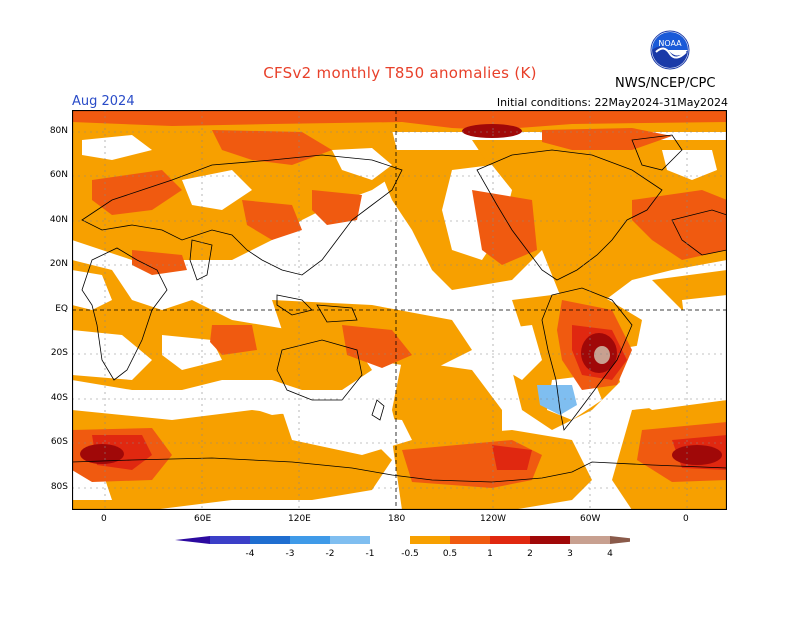 Image resolution: width=800 pixels, height=618 pixels. What do you see at coordinates (103, 101) in the screenshot?
I see `forecast-month: Aug 2024` at bounding box center [103, 101].